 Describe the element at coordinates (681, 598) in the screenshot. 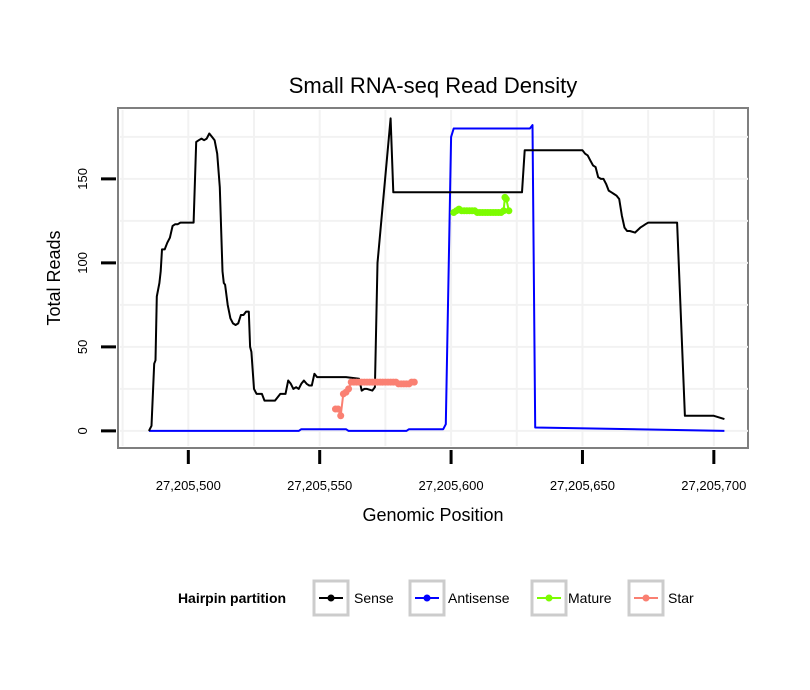

I see `legend-label: Star` at that location.